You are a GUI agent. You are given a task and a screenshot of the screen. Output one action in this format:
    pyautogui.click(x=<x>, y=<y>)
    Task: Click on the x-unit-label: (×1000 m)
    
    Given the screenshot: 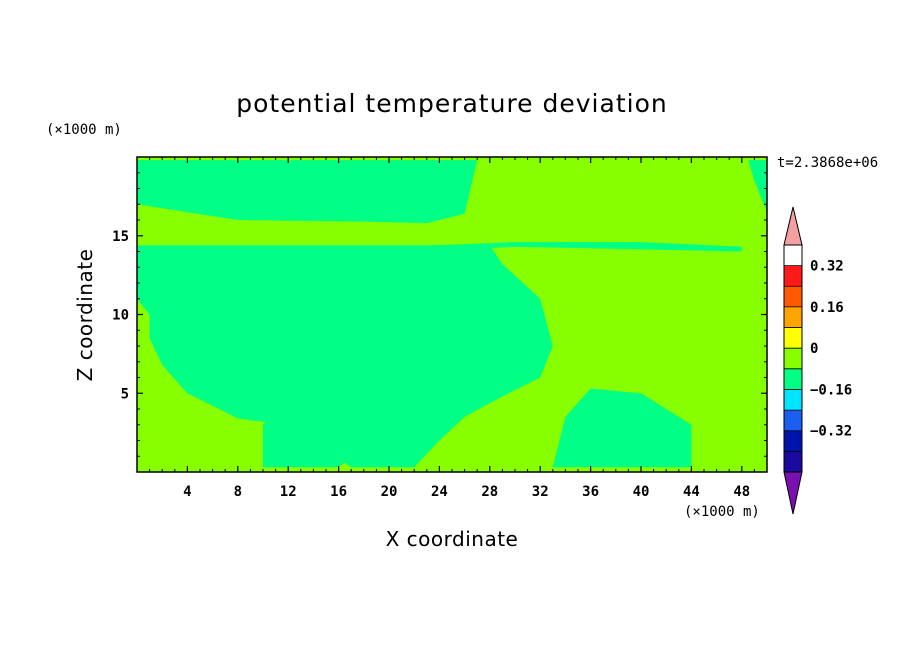 What is the action you would take?
    pyautogui.click(x=722, y=512)
    